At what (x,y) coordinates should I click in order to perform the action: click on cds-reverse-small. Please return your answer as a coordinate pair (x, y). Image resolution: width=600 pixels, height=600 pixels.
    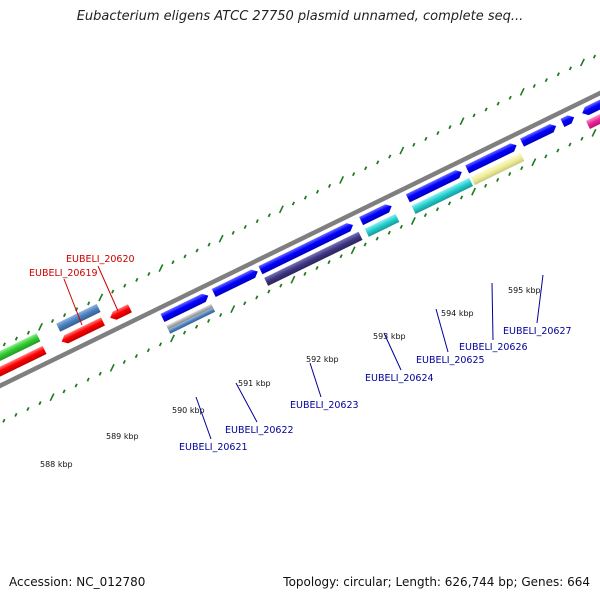
    Looking at the image, I should click on (120, 313).